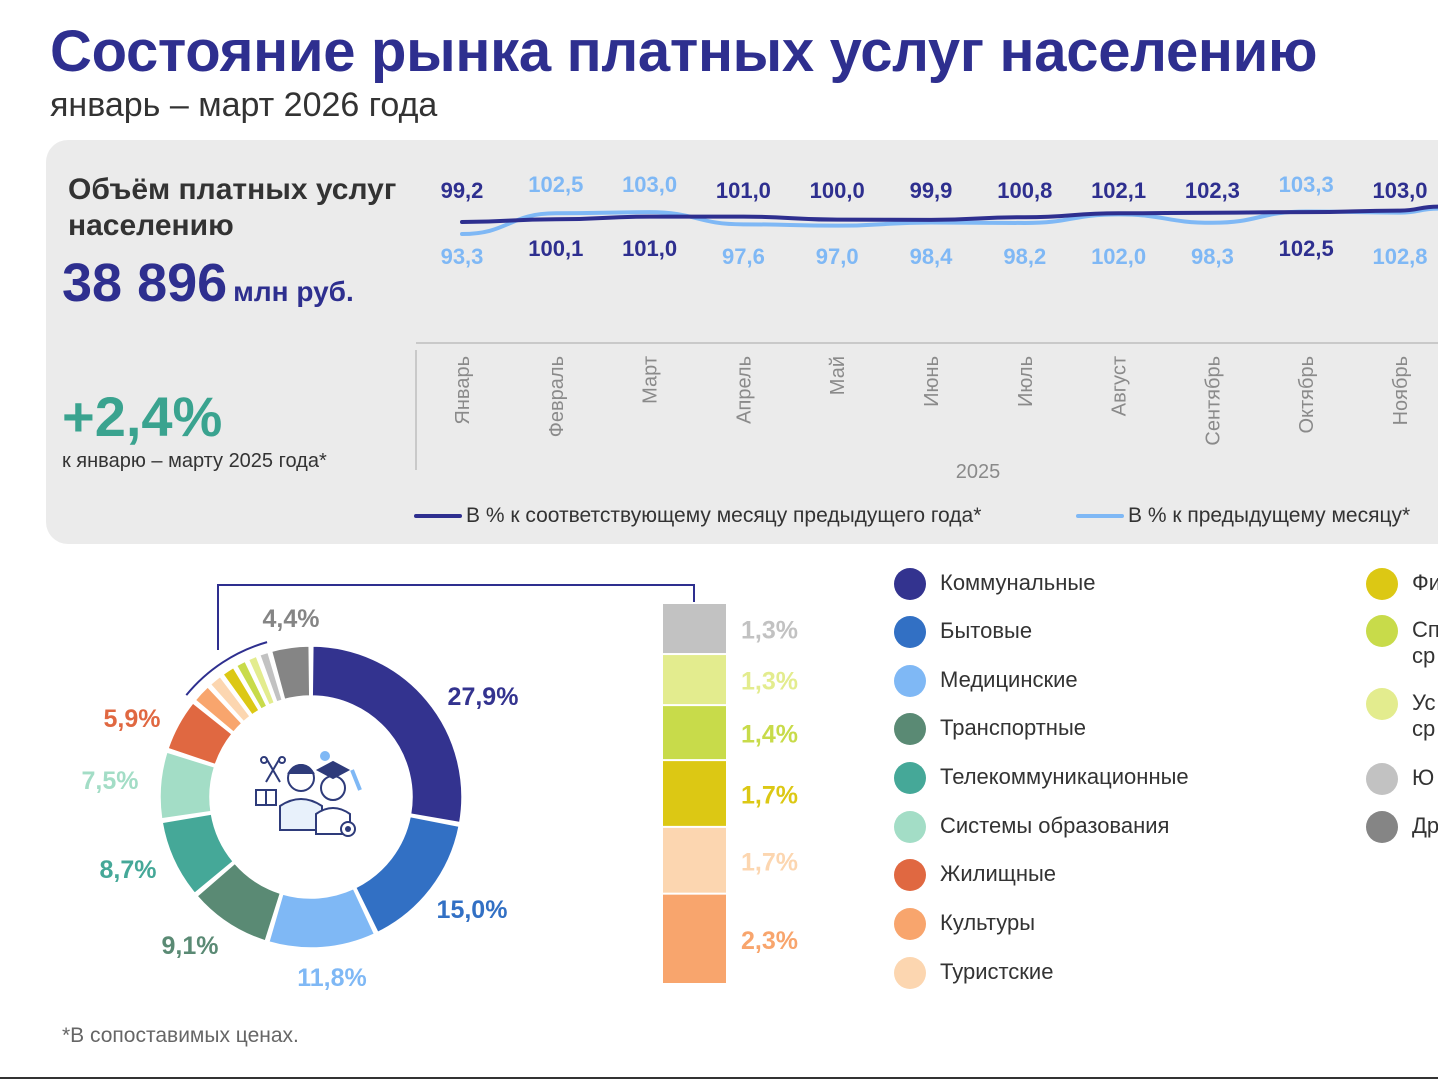 This screenshot has width=1438, height=1079. What do you see at coordinates (557, 396) in the screenshot?
I see `x-tick-label: Февраль` at bounding box center [557, 396].